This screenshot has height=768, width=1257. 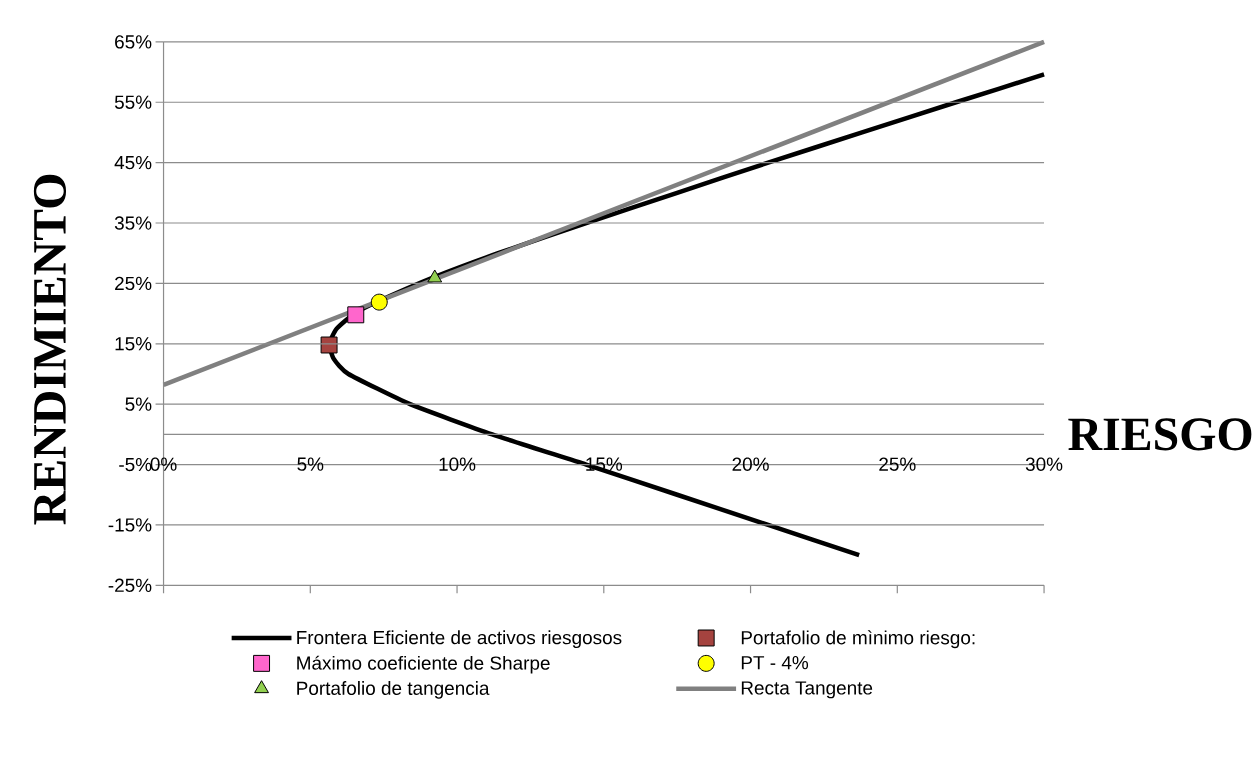 What do you see at coordinates (775, 663) in the screenshot?
I see `legend-label: PT - 4%` at bounding box center [775, 663].